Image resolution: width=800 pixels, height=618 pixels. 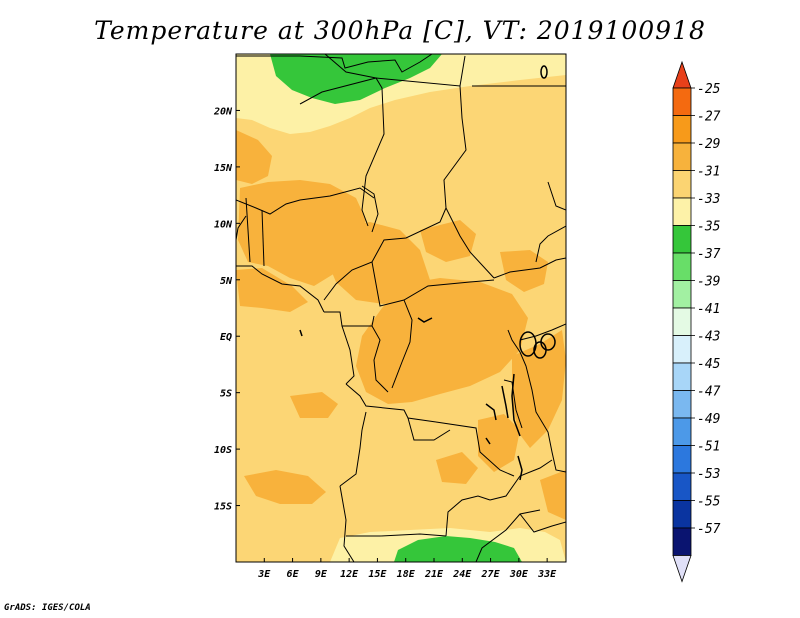 What do you see at coordinates (708, 172) in the screenshot?
I see `colorbar-label: -31` at bounding box center [708, 172].